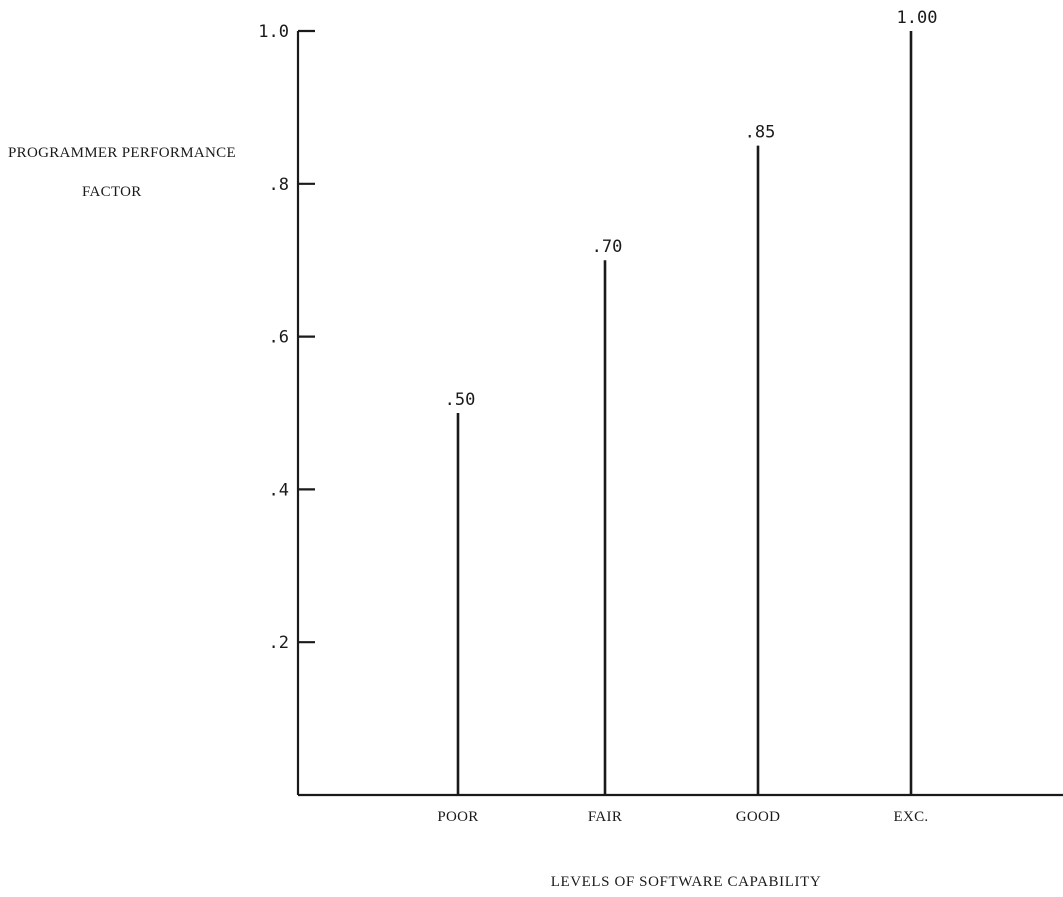 Image resolution: width=1063 pixels, height=897 pixels. I want to click on data-label: .85, so click(760, 133).